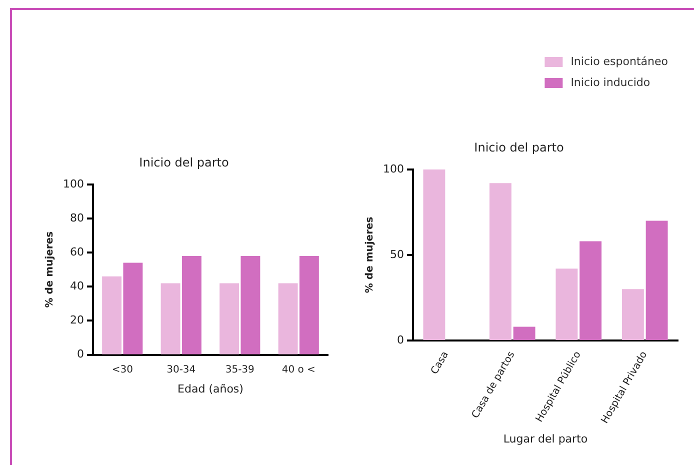  I want to click on x-tick-label: 35-39, so click(239, 370).